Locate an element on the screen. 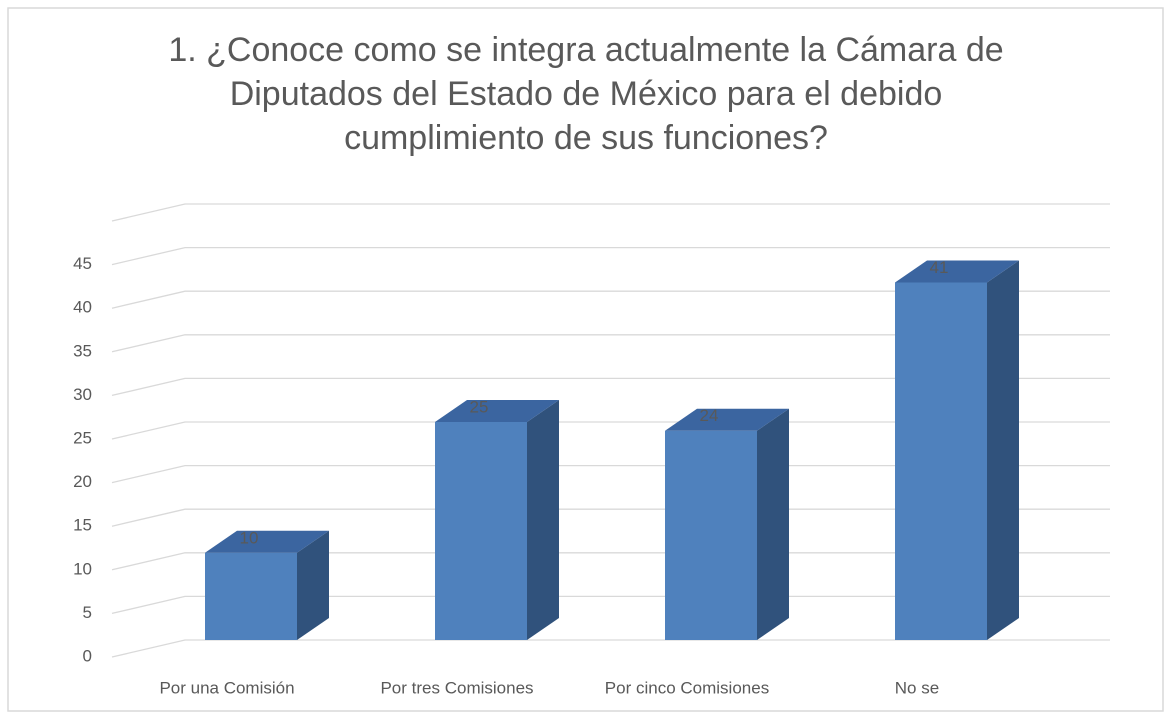 This screenshot has width=1172, height=719. y-tick-label: 40 is located at coordinates (82, 307).